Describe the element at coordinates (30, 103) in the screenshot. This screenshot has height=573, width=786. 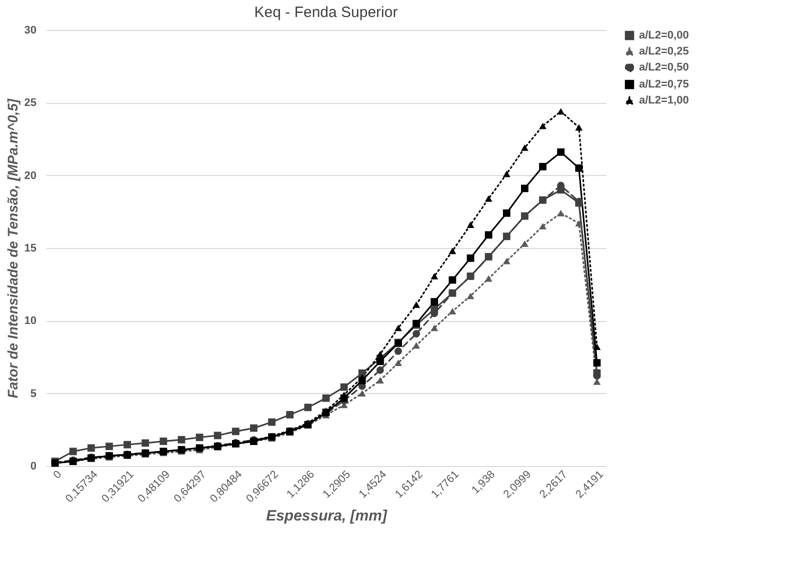
I see `y-tick-label: 25` at that location.